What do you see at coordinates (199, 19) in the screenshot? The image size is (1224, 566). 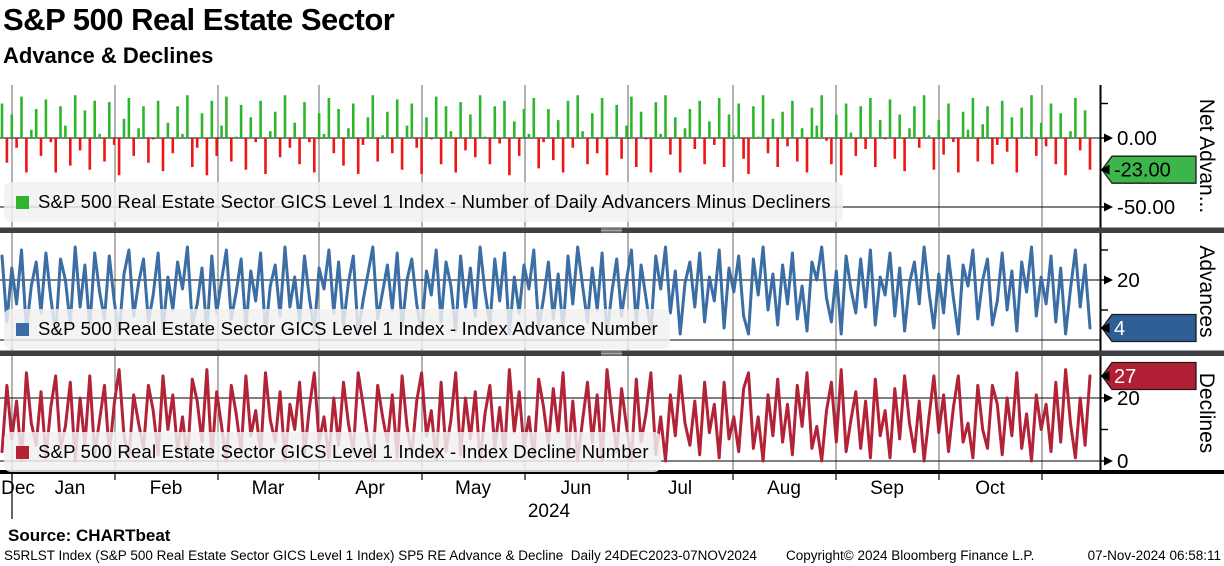 I see `page-title: S&P 500 Real Estate Sector` at bounding box center [199, 19].